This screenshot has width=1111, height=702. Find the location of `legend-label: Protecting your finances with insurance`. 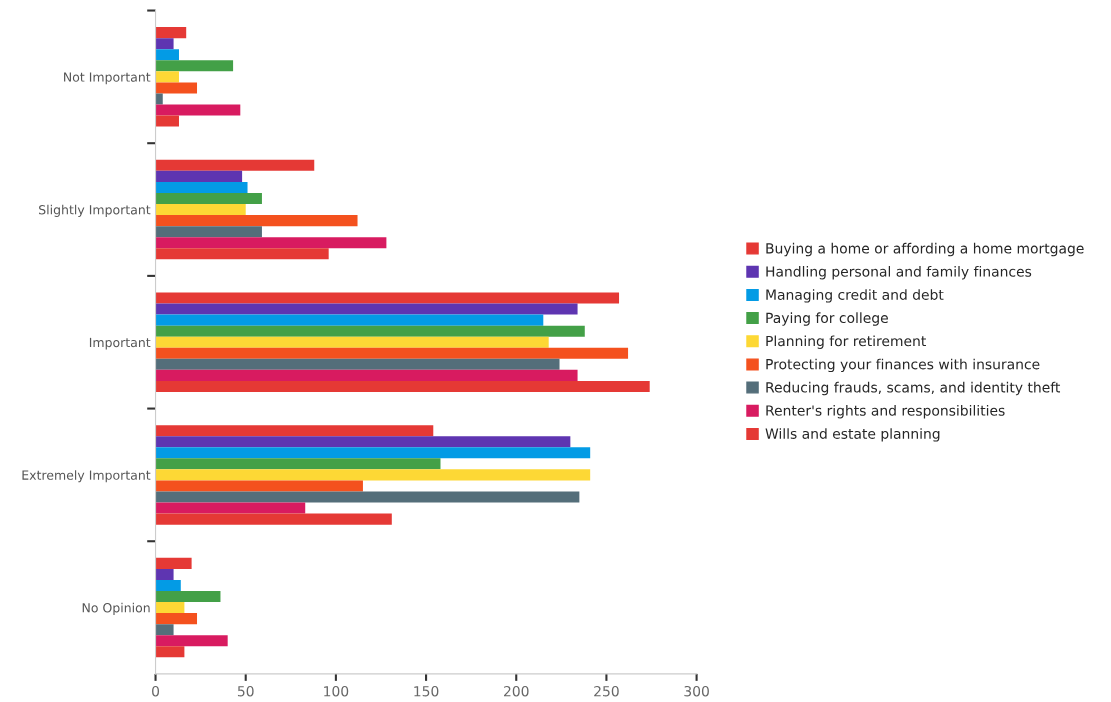

legend-label: Protecting your finances with insurance is located at coordinates (903, 365).